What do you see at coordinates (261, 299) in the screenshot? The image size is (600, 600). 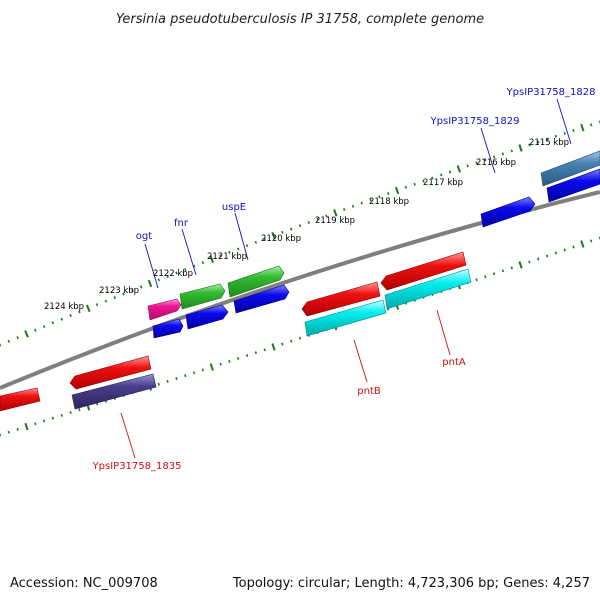 I see `feature-uspE-cds` at bounding box center [261, 299].